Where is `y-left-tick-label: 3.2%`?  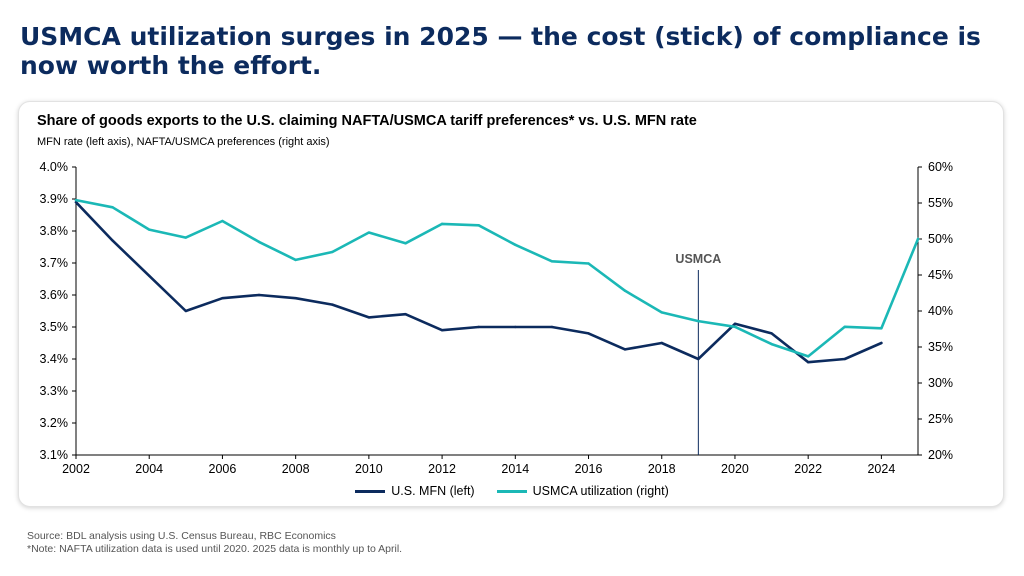
y-left-tick-label: 3.2% is located at coordinates (54, 423).